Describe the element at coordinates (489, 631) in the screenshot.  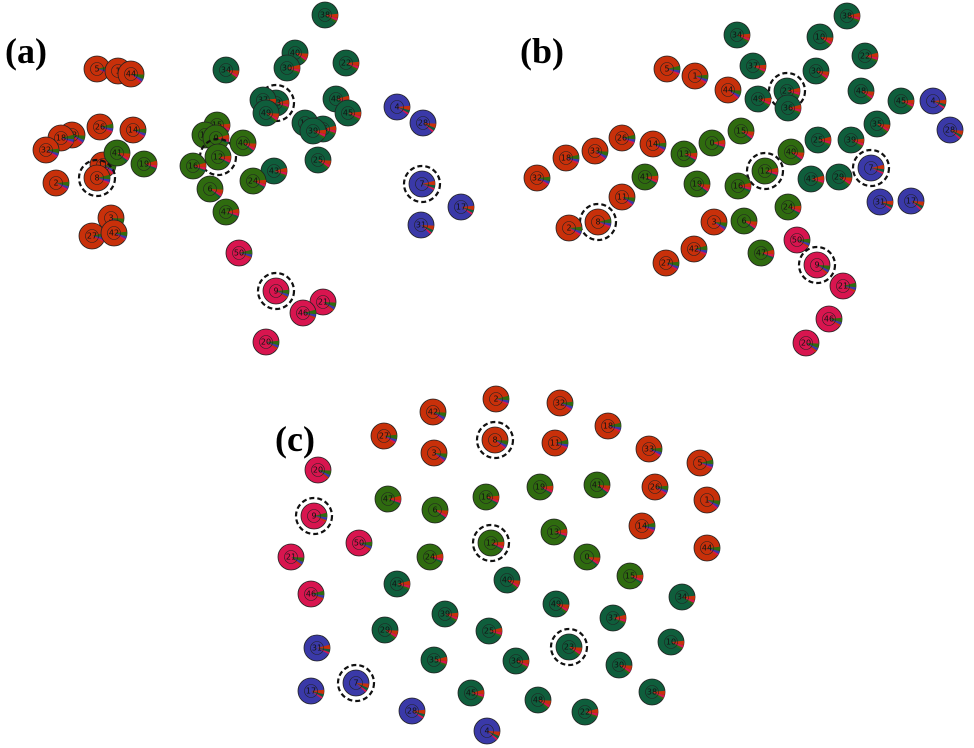
I see `node-label: 25` at that location.